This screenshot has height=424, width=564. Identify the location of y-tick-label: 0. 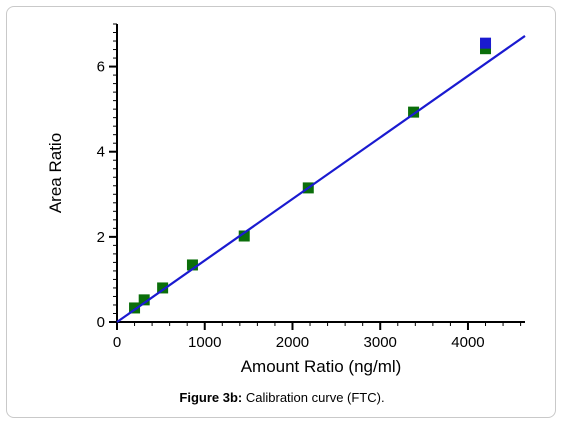
(101, 322).